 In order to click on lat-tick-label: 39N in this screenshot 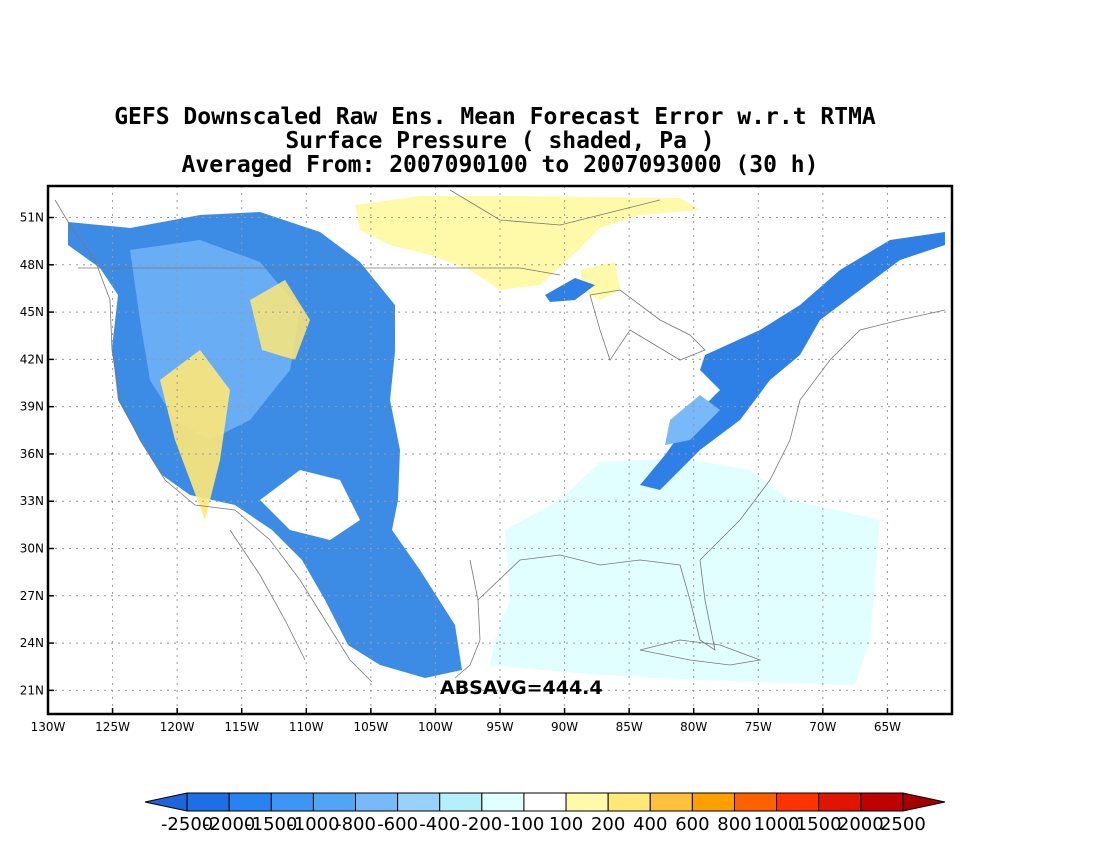, I will do `click(32, 407)`.